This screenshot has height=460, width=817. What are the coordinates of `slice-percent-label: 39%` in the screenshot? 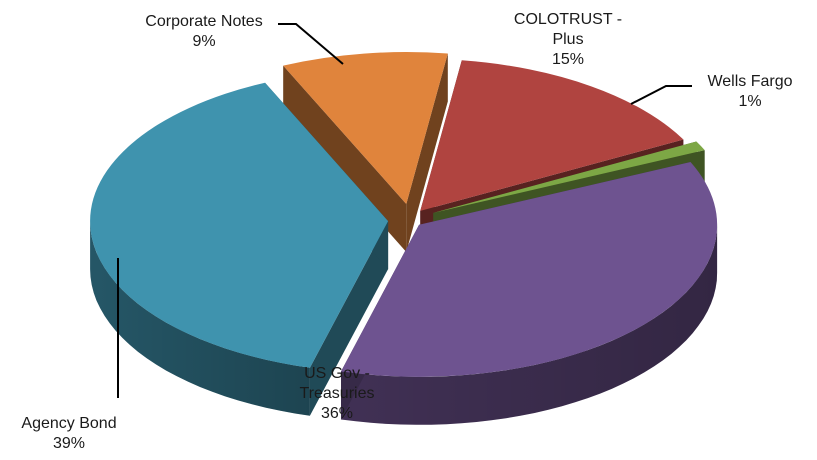 It's located at (69, 443).